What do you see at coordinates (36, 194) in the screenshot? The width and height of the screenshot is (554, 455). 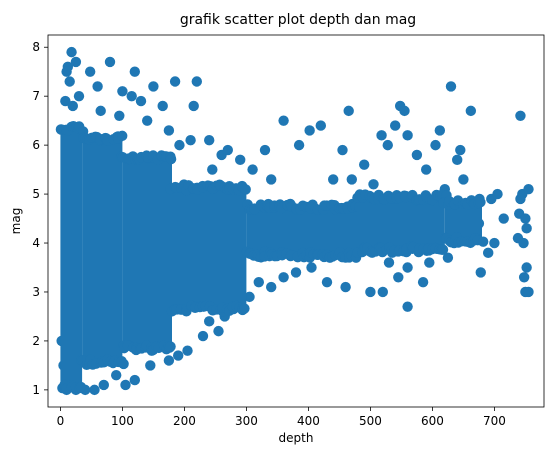 I see `y-tick-label: 5` at bounding box center [36, 194].